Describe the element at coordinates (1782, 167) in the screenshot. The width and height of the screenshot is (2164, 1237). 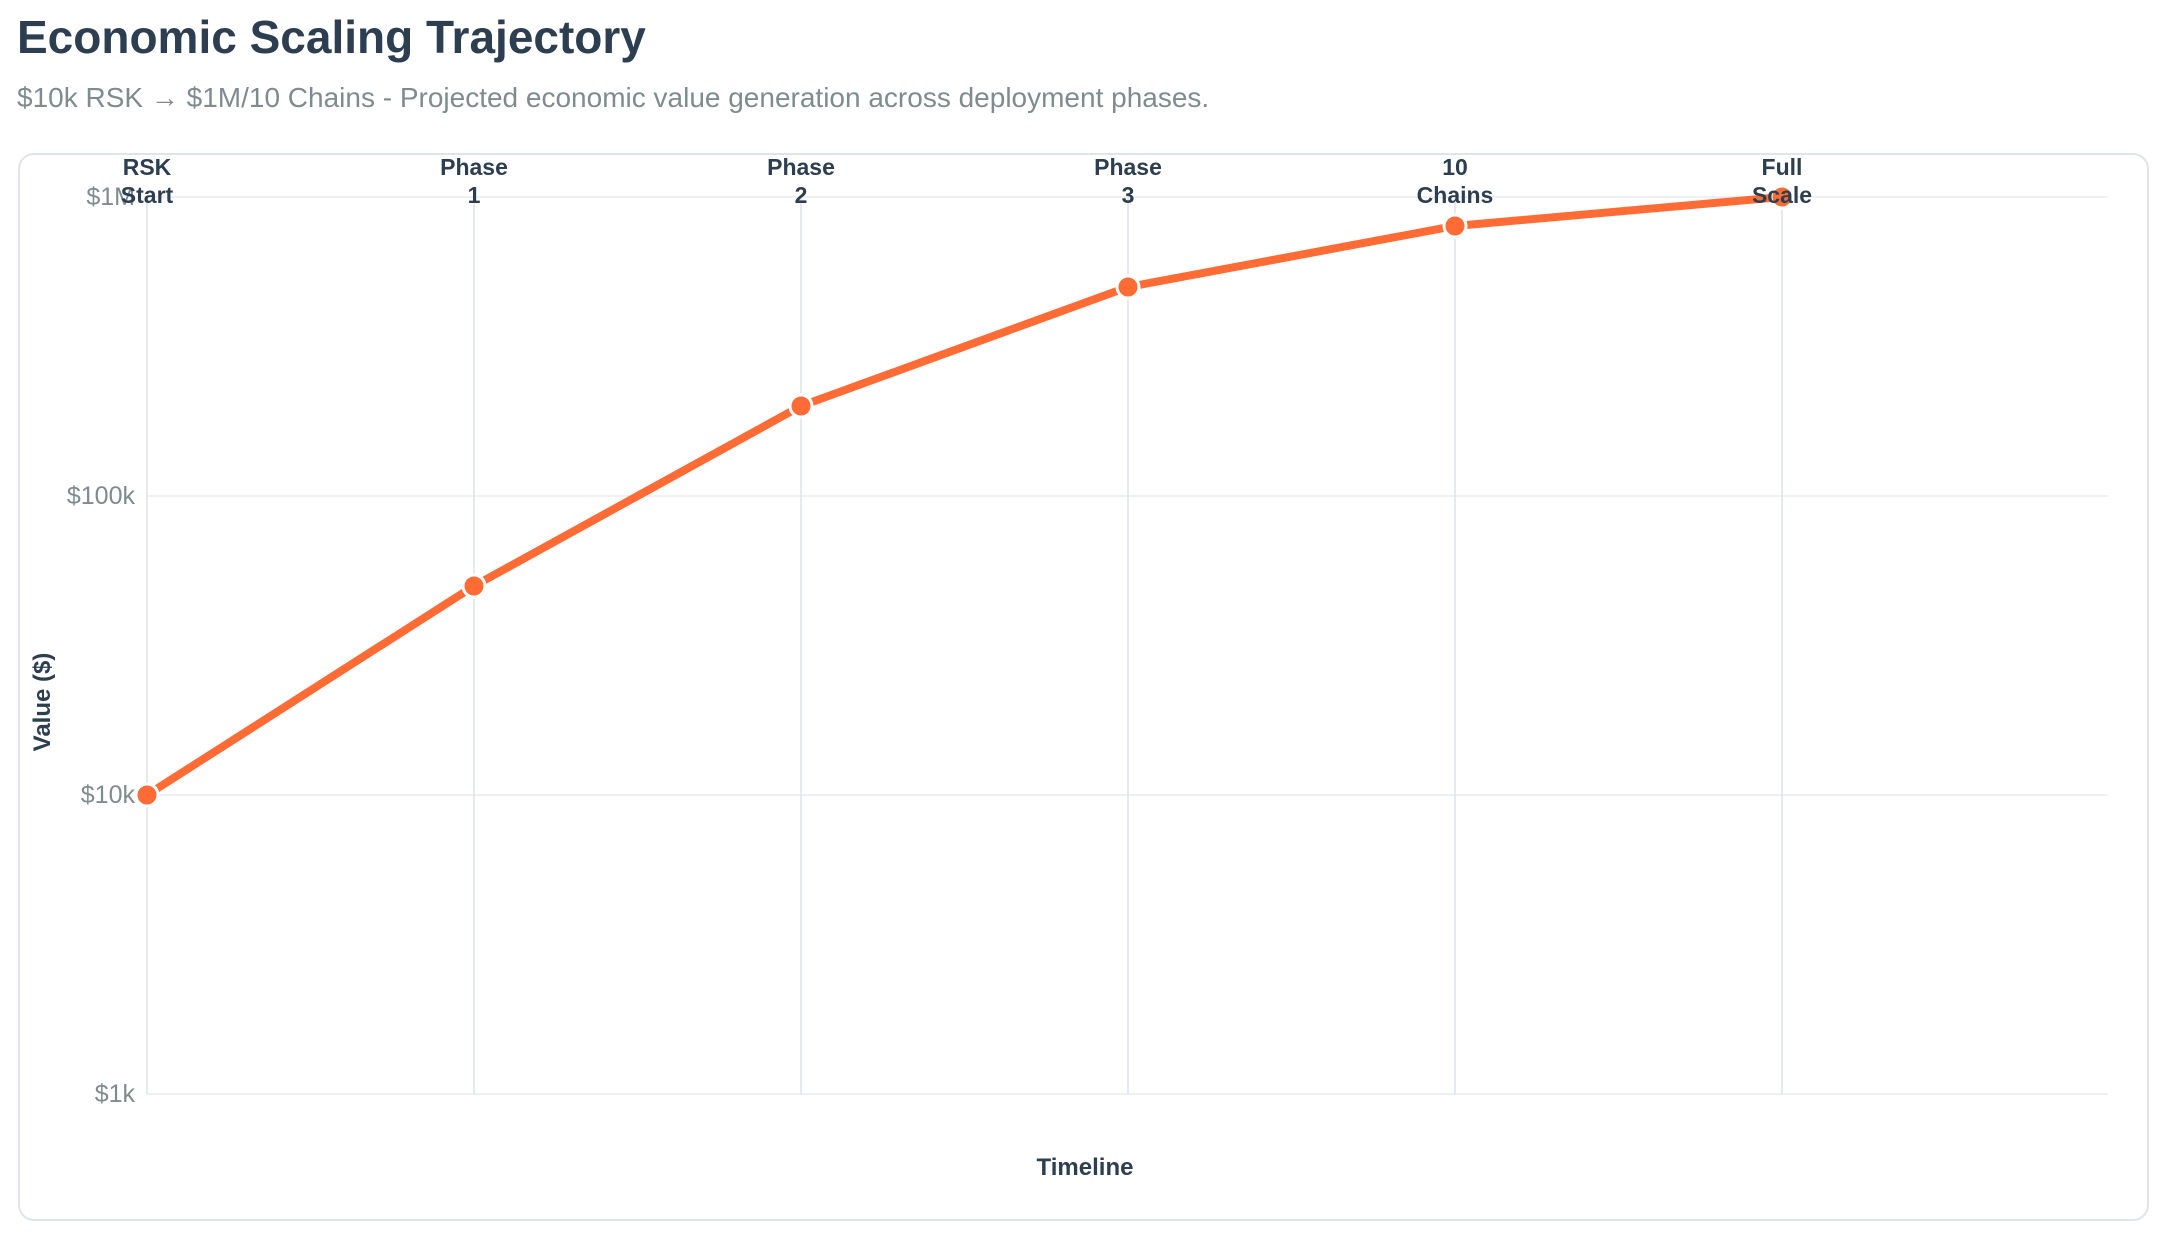
I see `x-tick-label: Full` at that location.